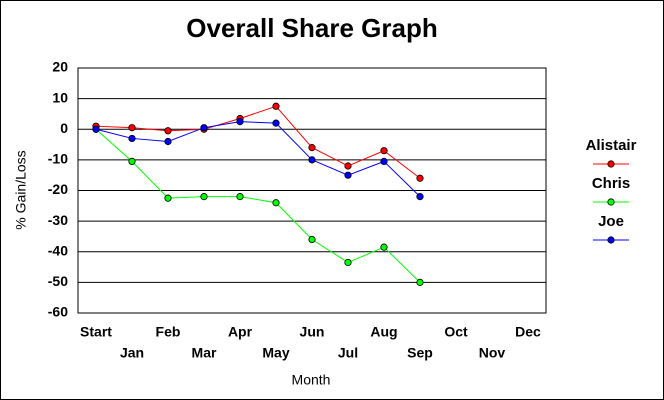 The height and width of the screenshot is (400, 664). I want to click on x-tick-label: Oct, so click(456, 332).